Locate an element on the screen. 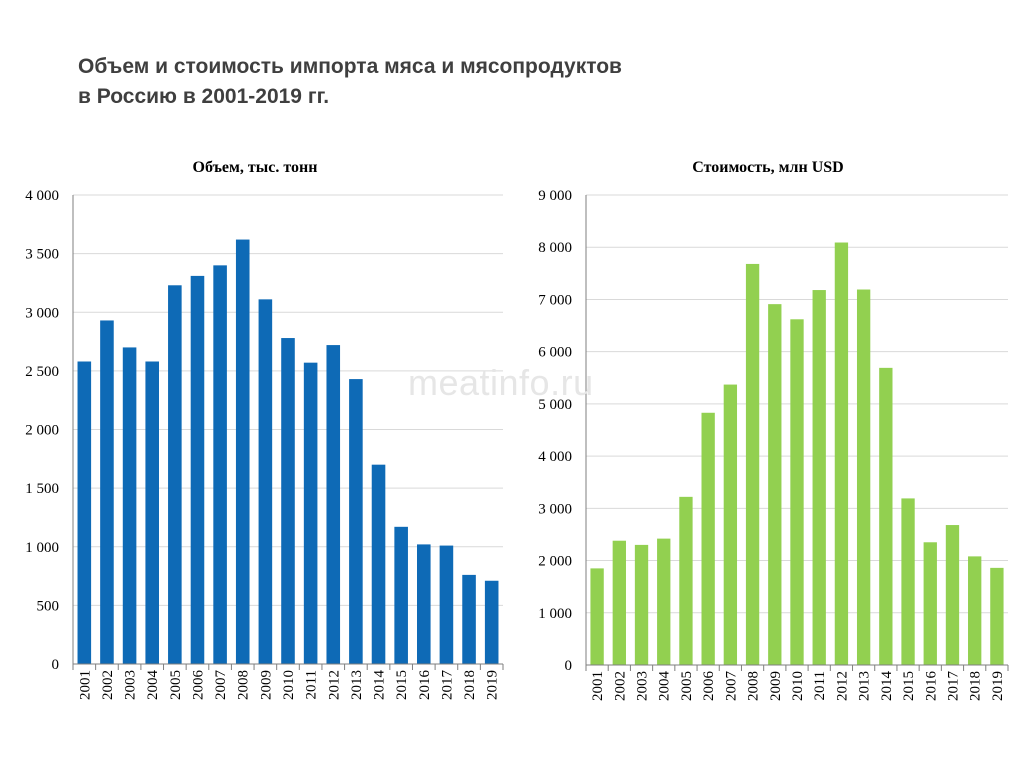 This screenshot has height=769, width=1024. volume-y-tick-label: 1 500 is located at coordinates (42, 489).